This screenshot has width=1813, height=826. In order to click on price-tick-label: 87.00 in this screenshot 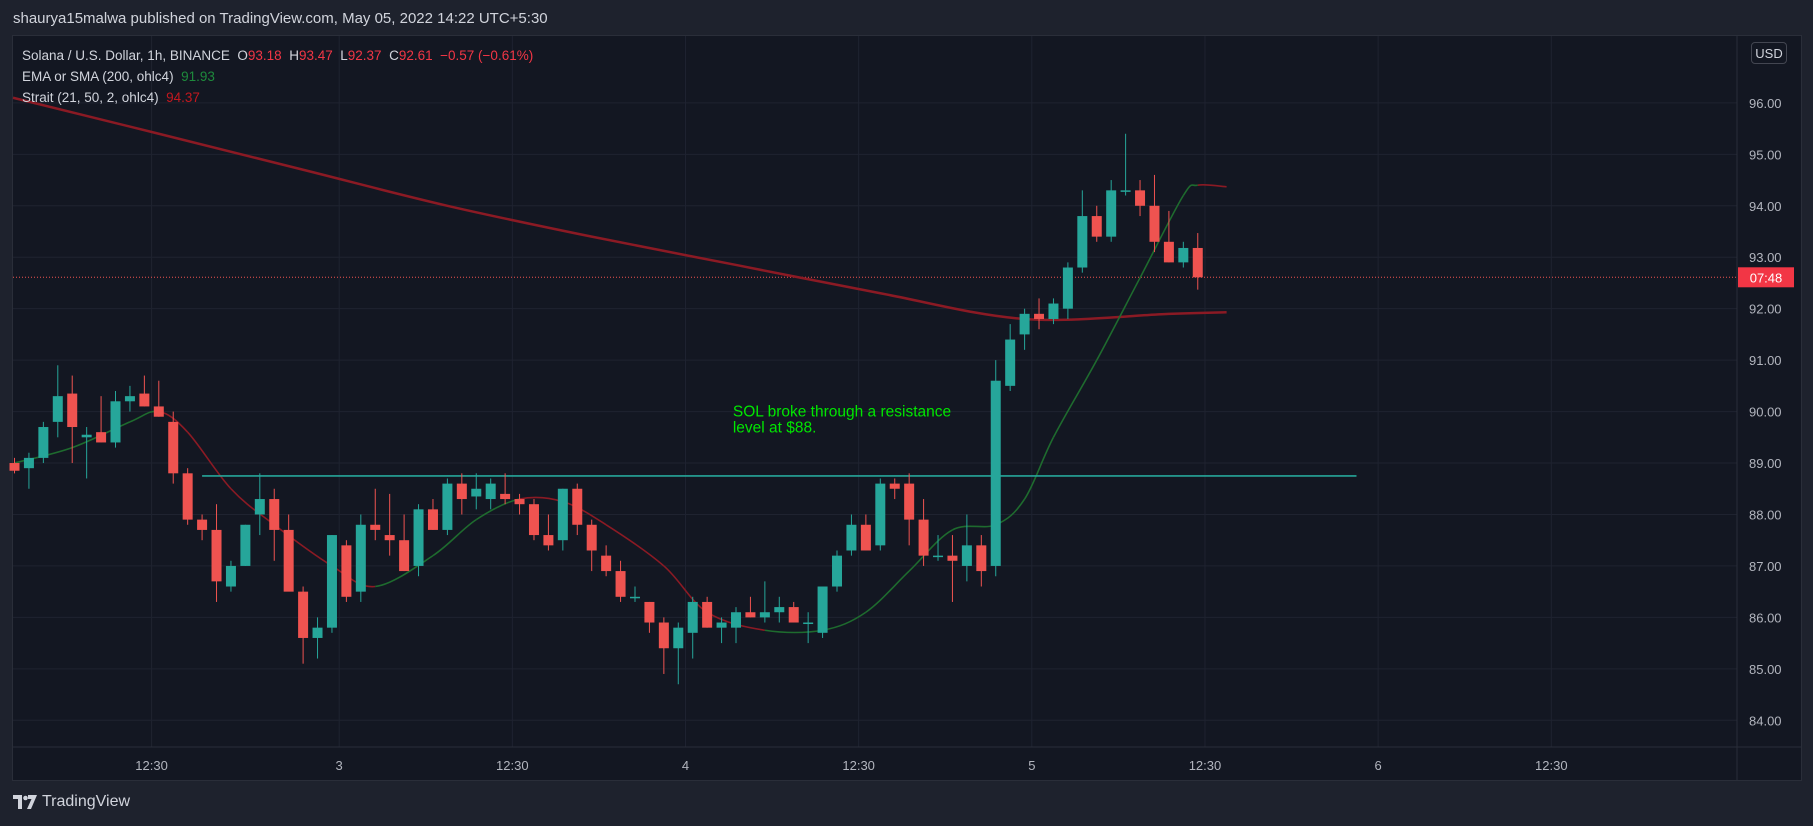, I will do `click(1765, 566)`.